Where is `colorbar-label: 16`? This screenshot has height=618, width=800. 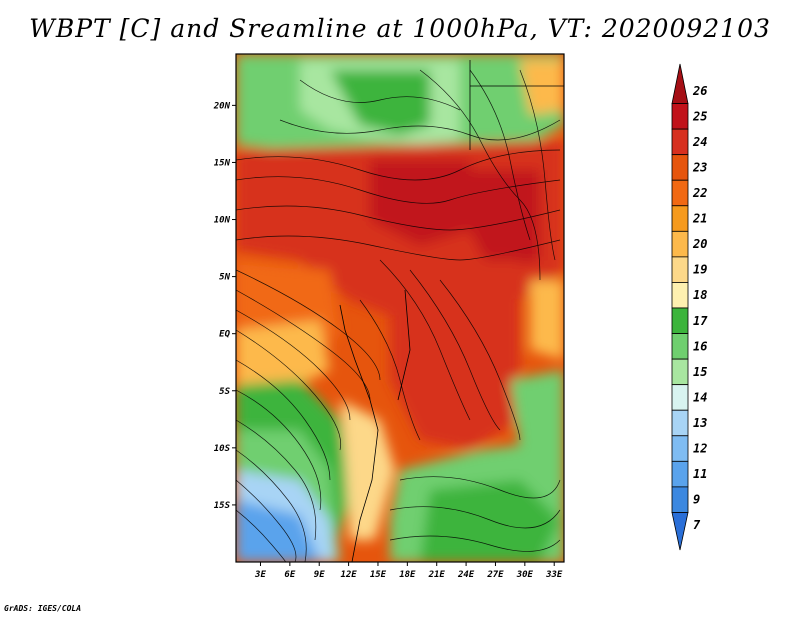
colorbar-label: 16 is located at coordinates (700, 346).